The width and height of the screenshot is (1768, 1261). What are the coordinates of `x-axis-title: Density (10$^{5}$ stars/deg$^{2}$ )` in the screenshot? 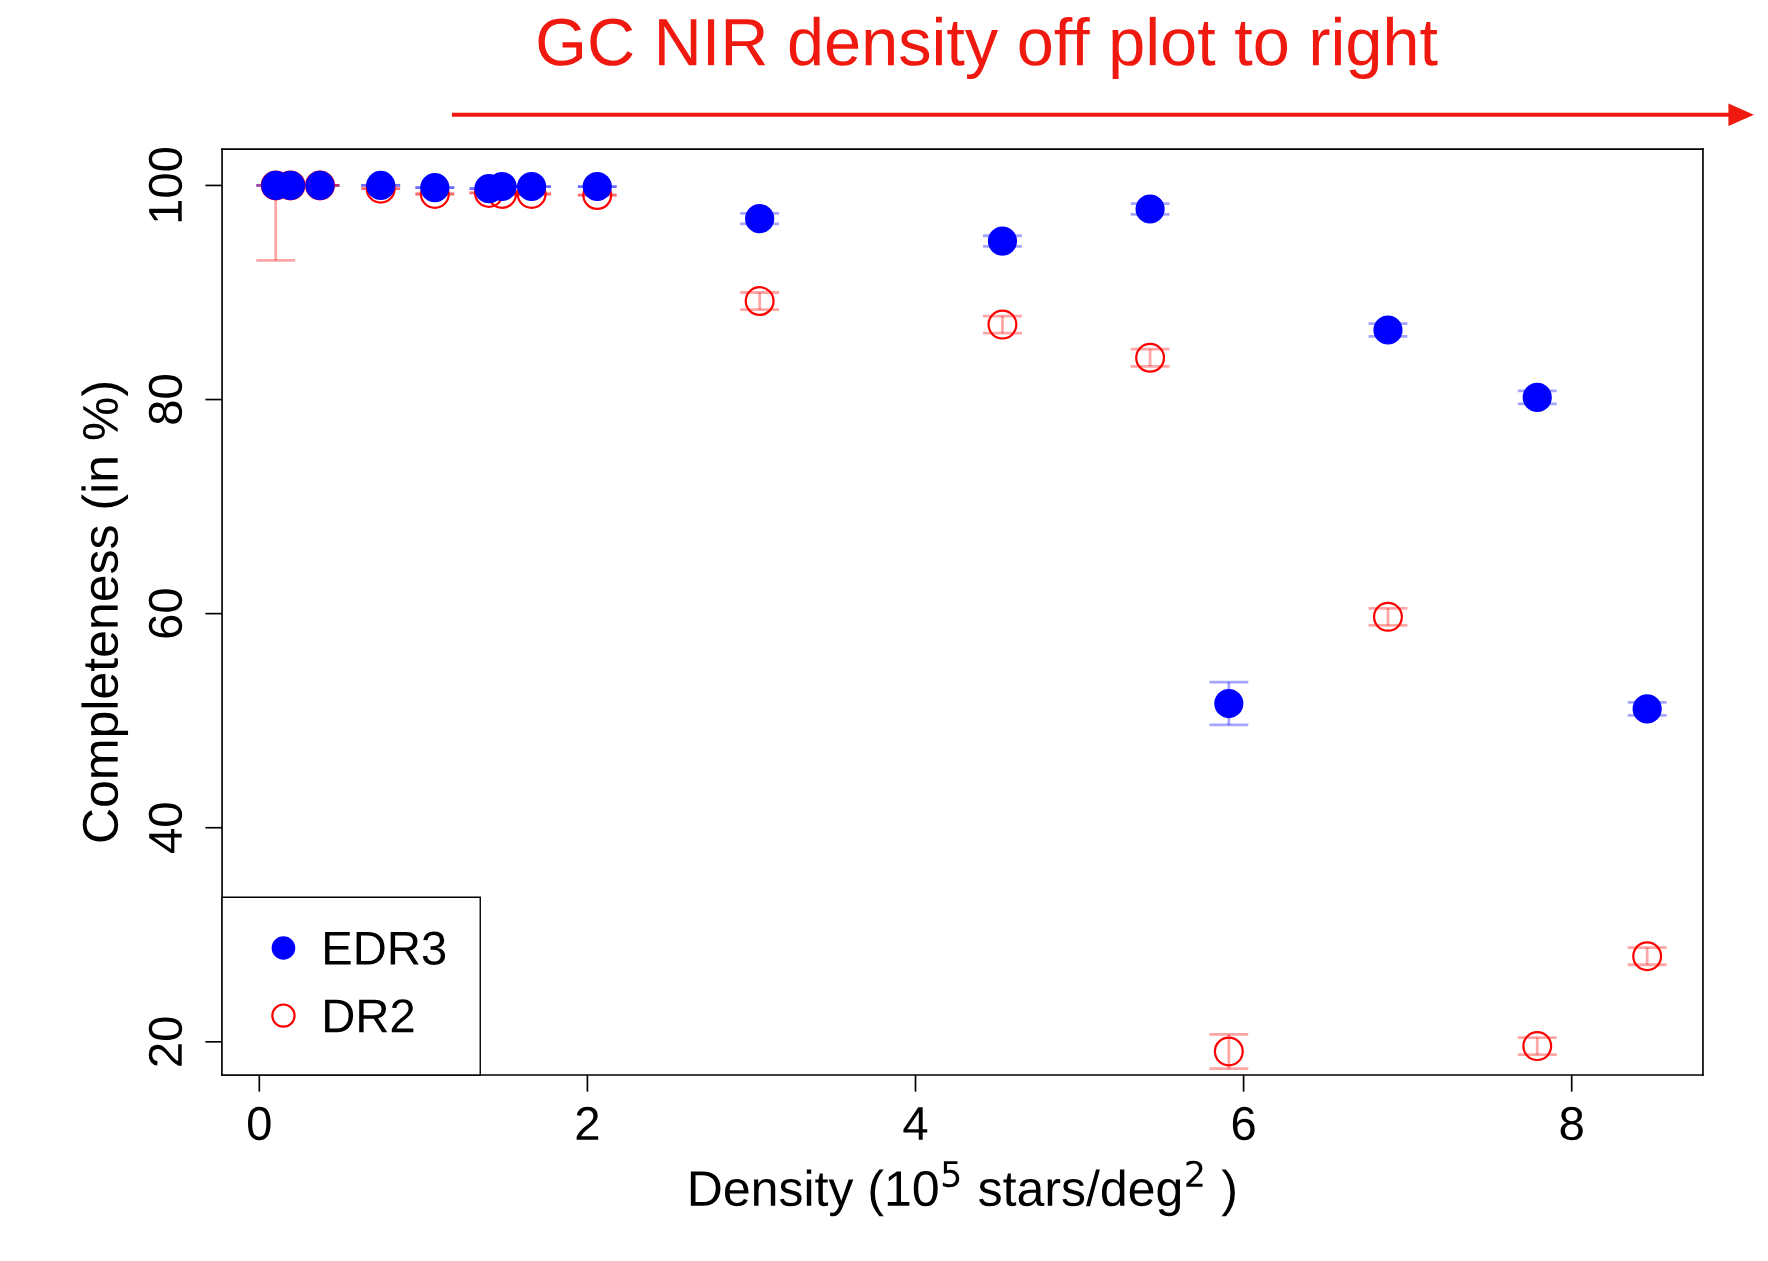 It's located at (962, 1188).